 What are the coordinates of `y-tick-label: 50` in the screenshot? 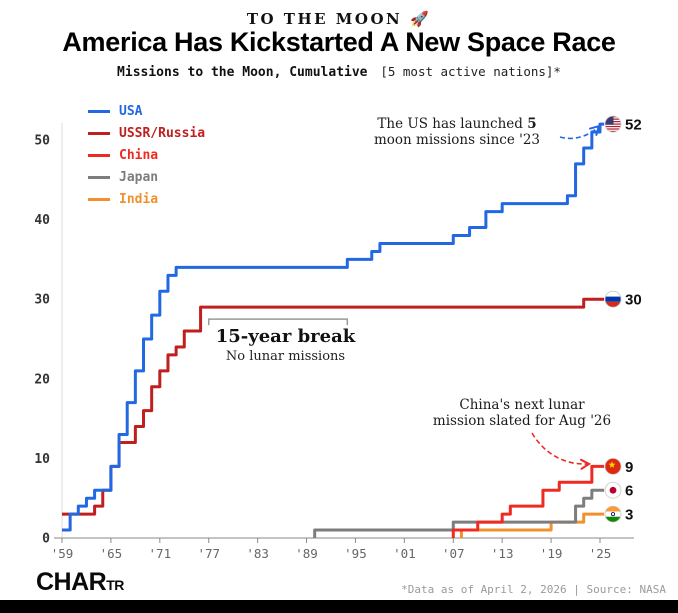 It's located at (42, 141).